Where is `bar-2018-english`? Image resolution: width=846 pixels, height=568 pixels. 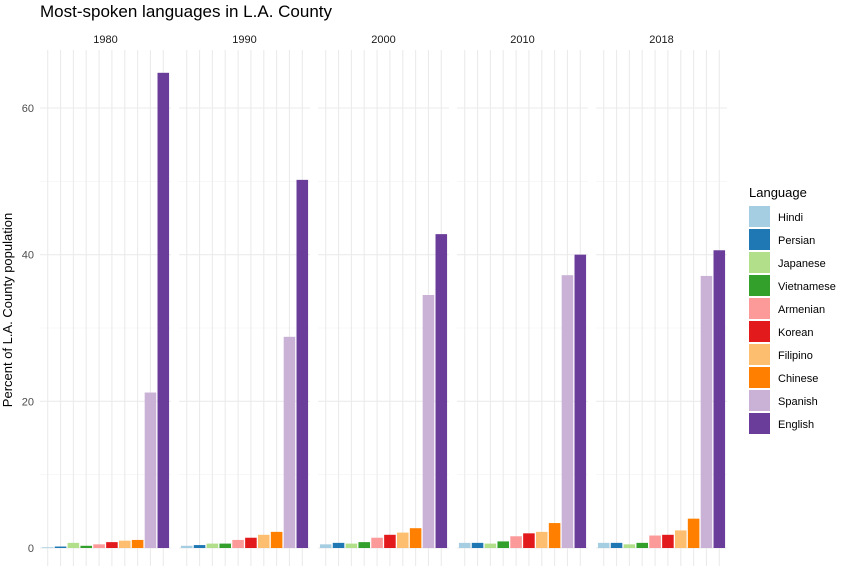
bar-2018-english is located at coordinates (719, 399).